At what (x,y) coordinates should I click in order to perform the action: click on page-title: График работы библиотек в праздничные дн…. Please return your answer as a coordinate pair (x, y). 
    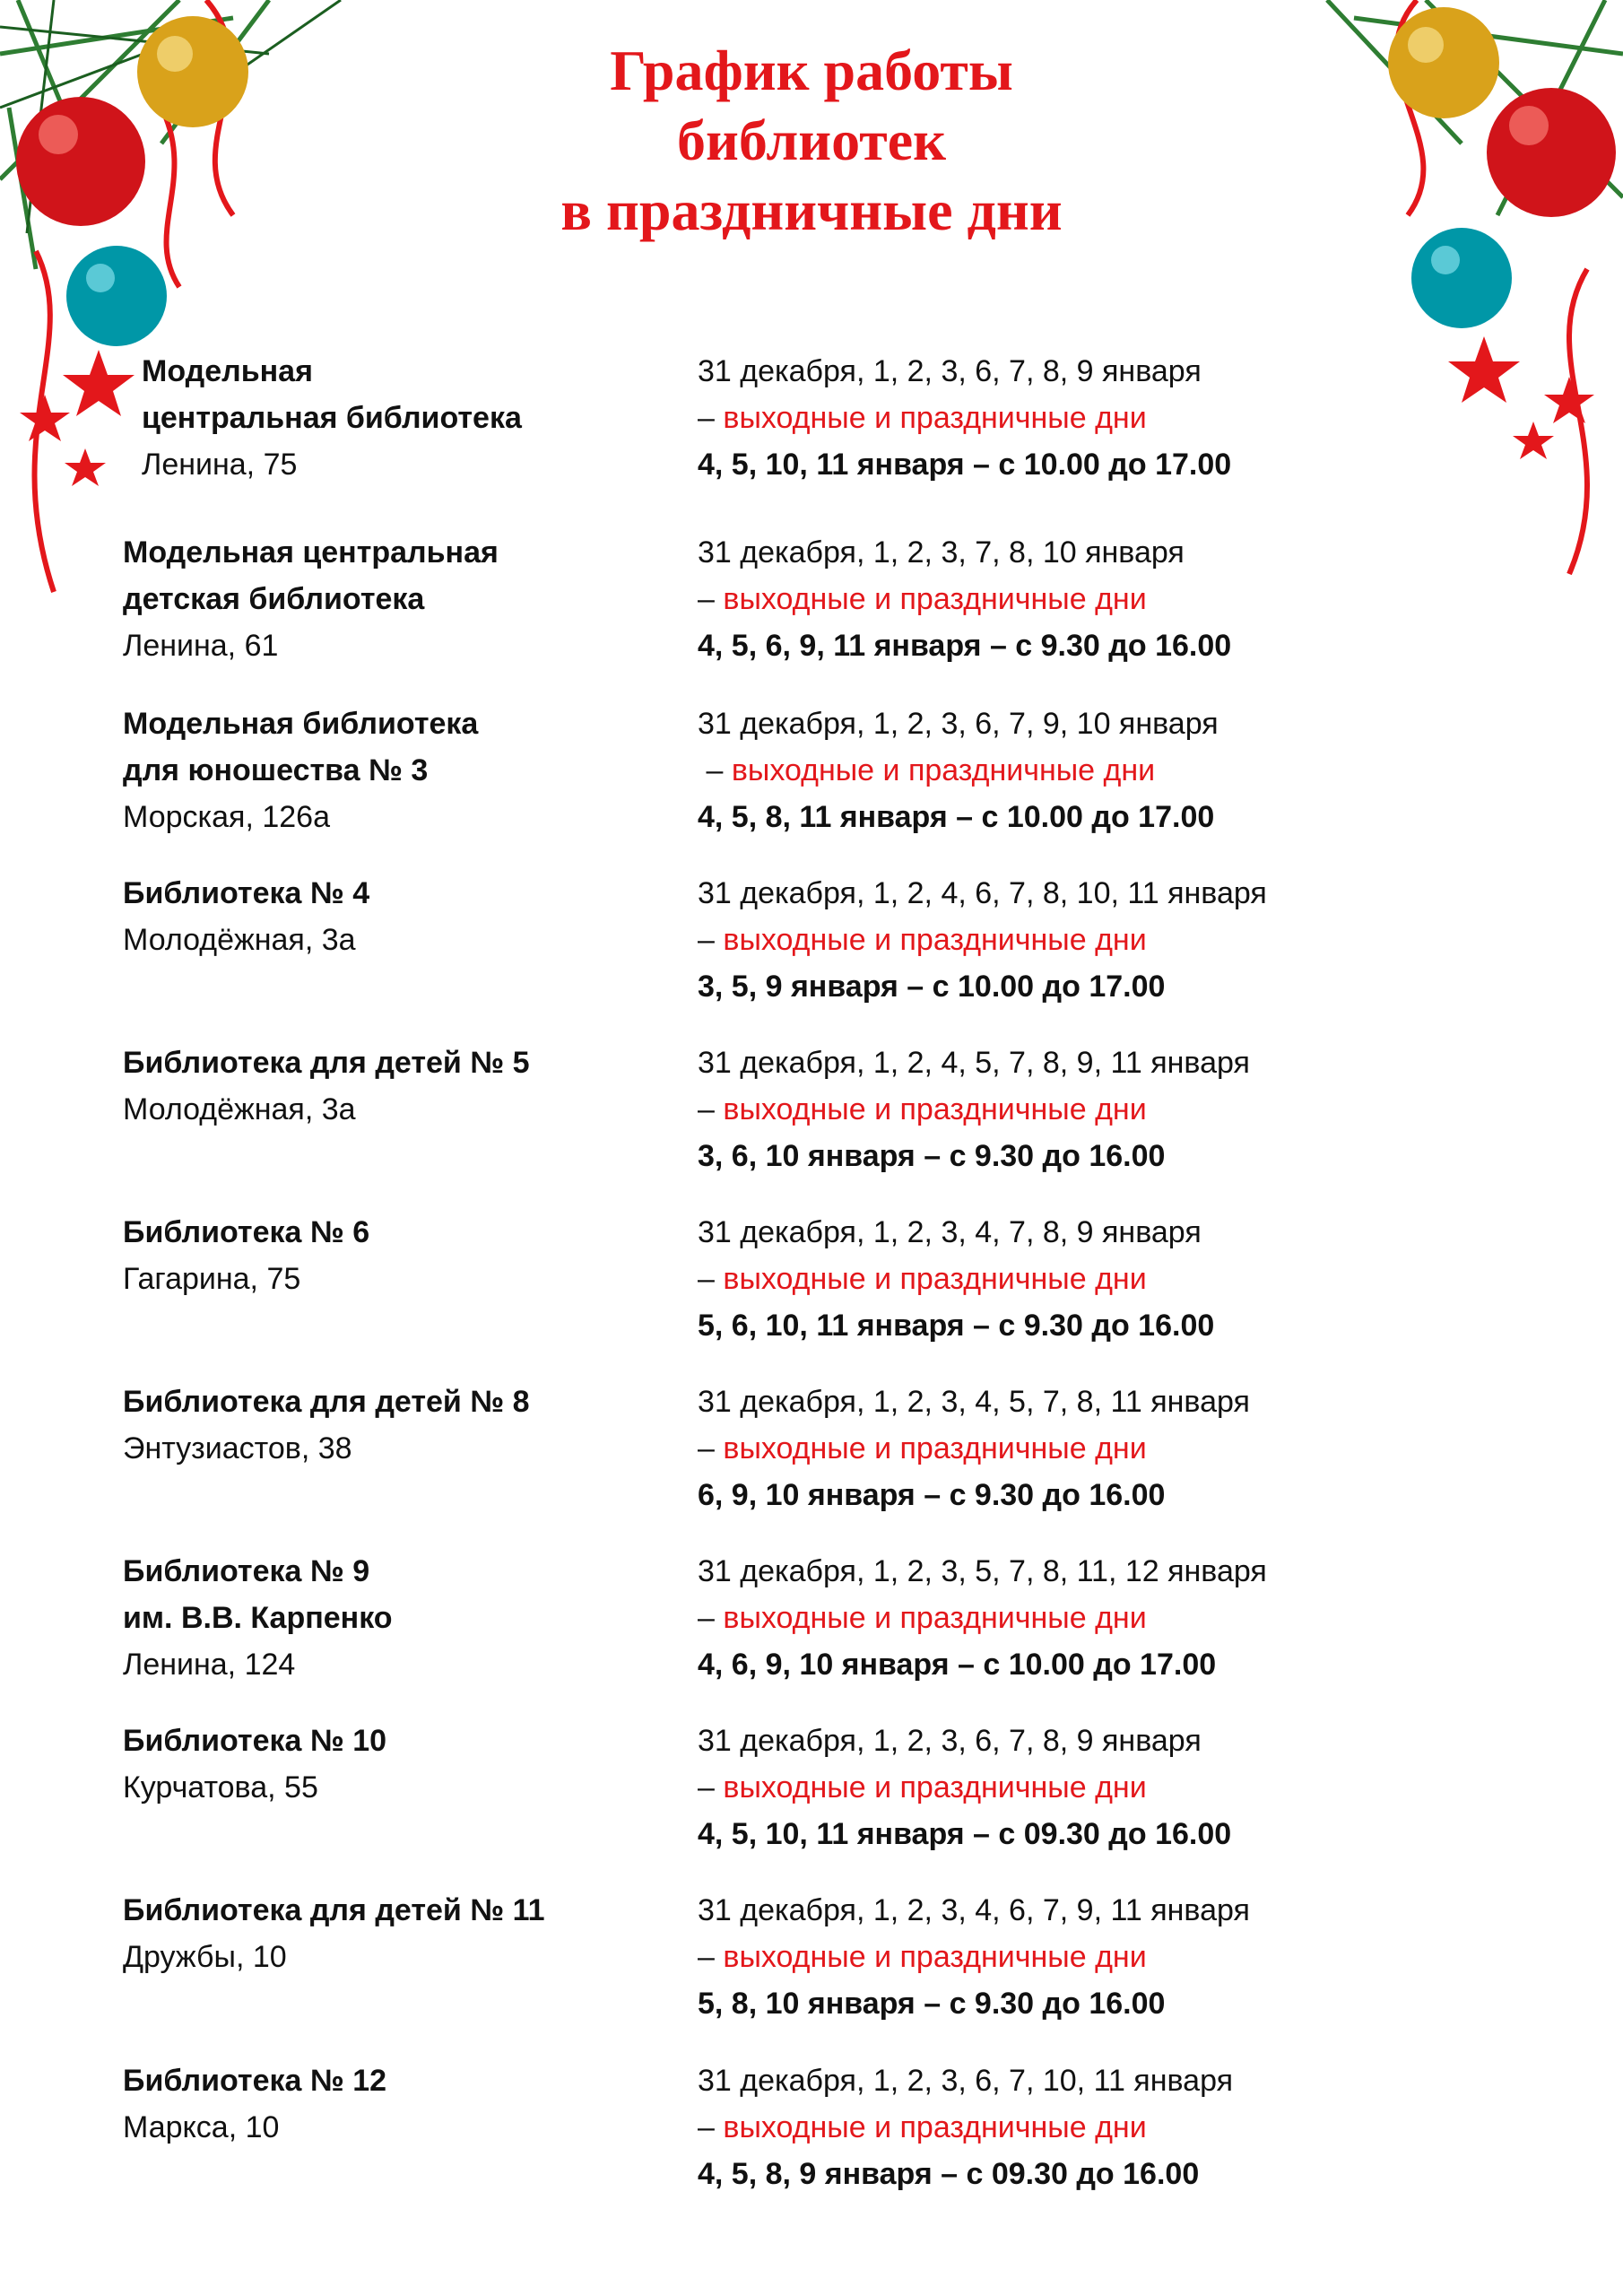
    Looking at the image, I should click on (811, 141).